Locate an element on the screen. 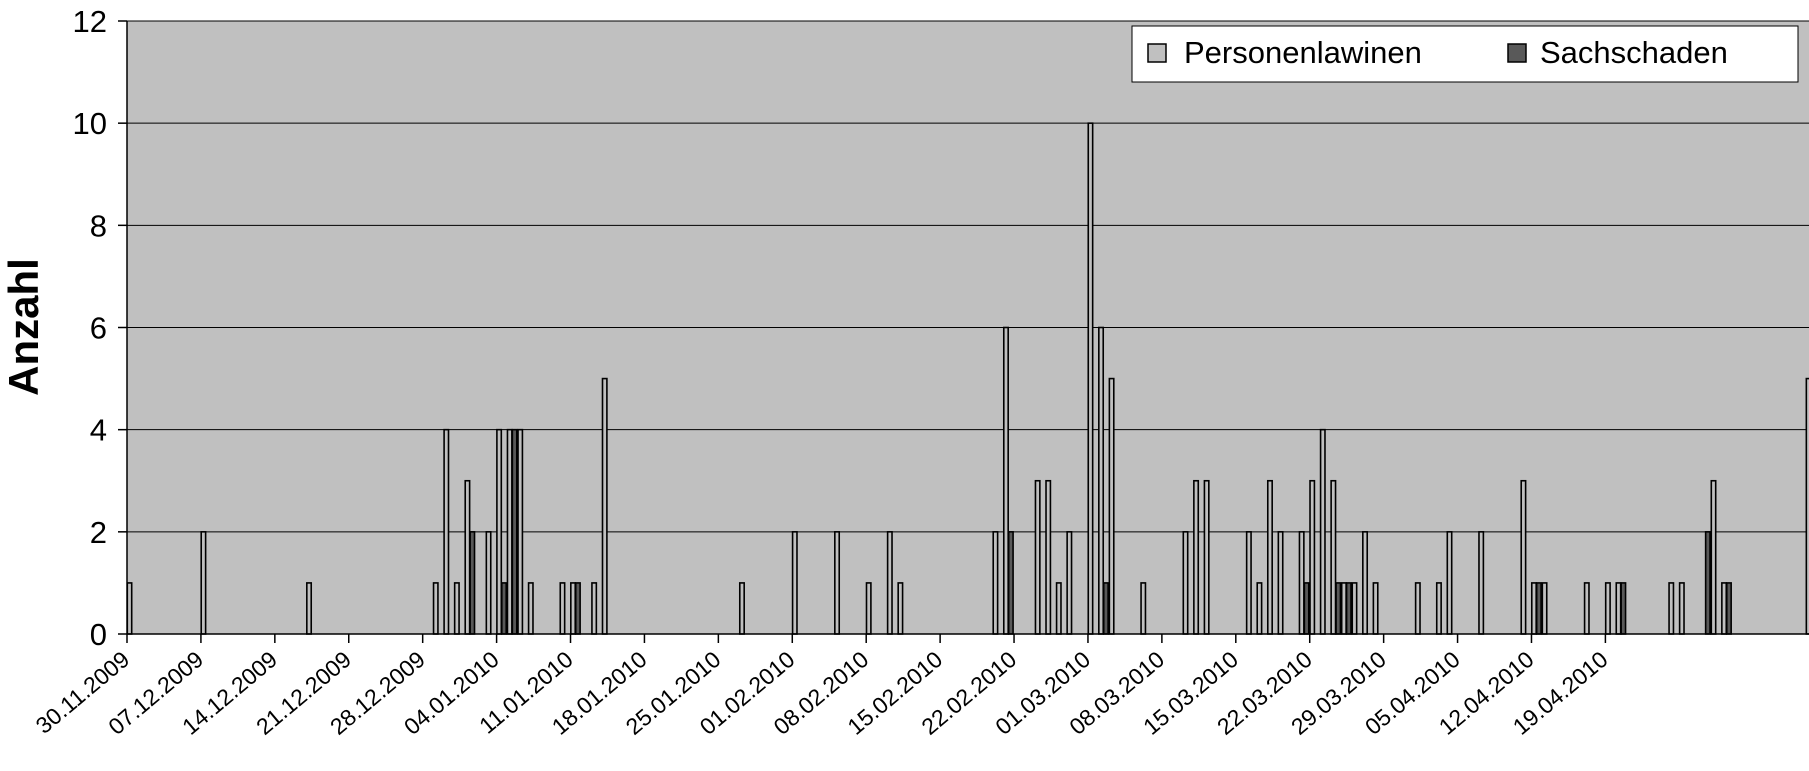 The height and width of the screenshot is (771, 1809). y-tick-label: 10 is located at coordinates (90, 123).